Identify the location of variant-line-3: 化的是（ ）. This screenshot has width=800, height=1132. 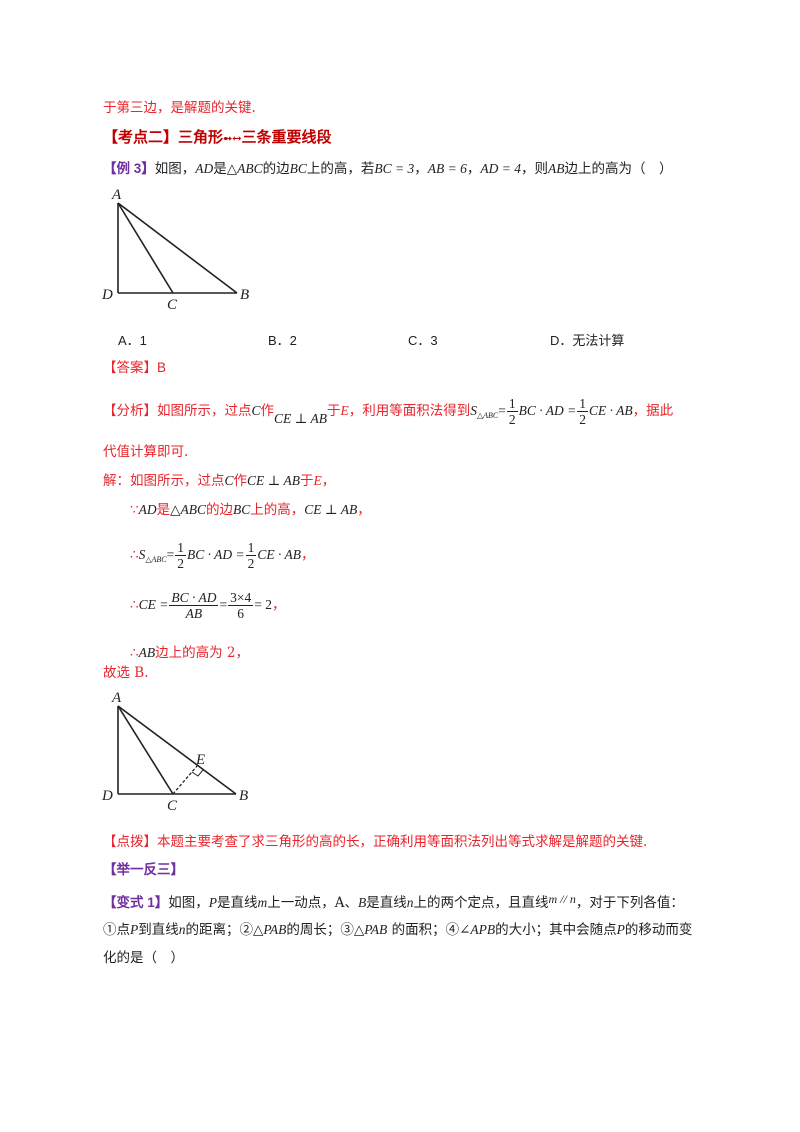
(143, 958).